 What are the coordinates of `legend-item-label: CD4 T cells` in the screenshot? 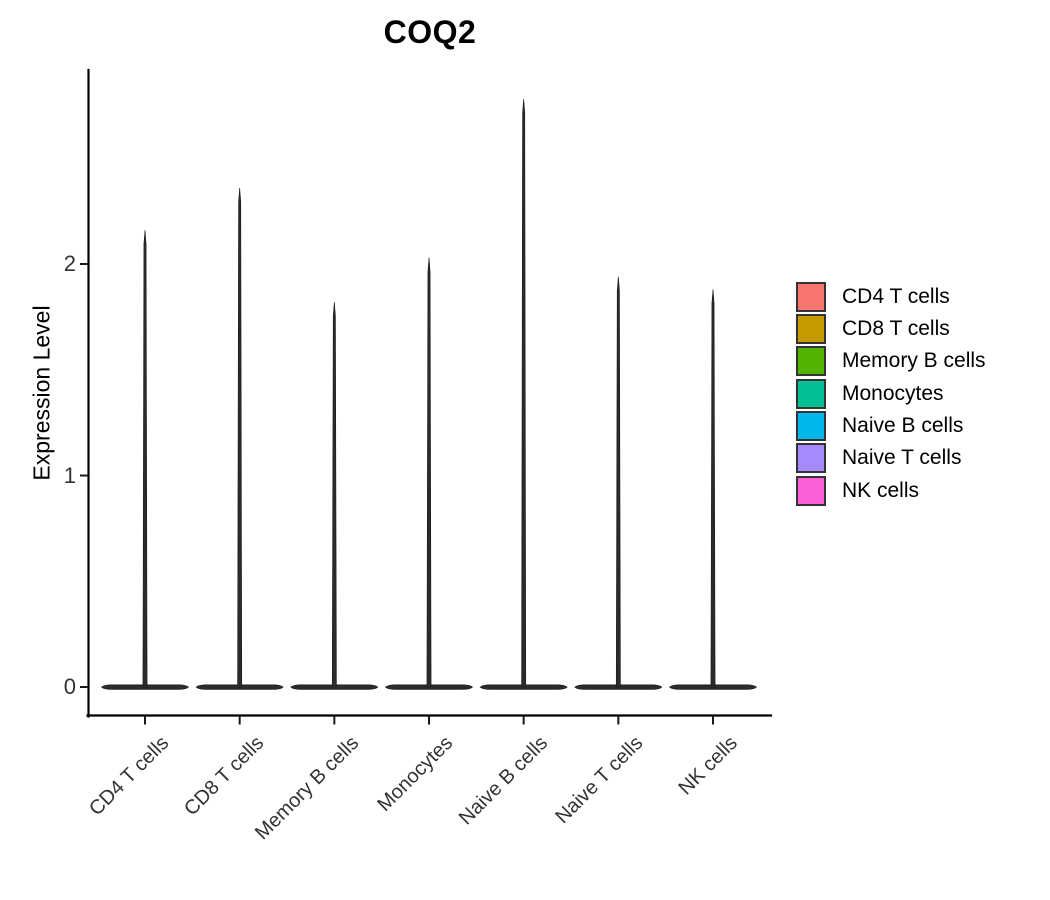 It's located at (896, 296).